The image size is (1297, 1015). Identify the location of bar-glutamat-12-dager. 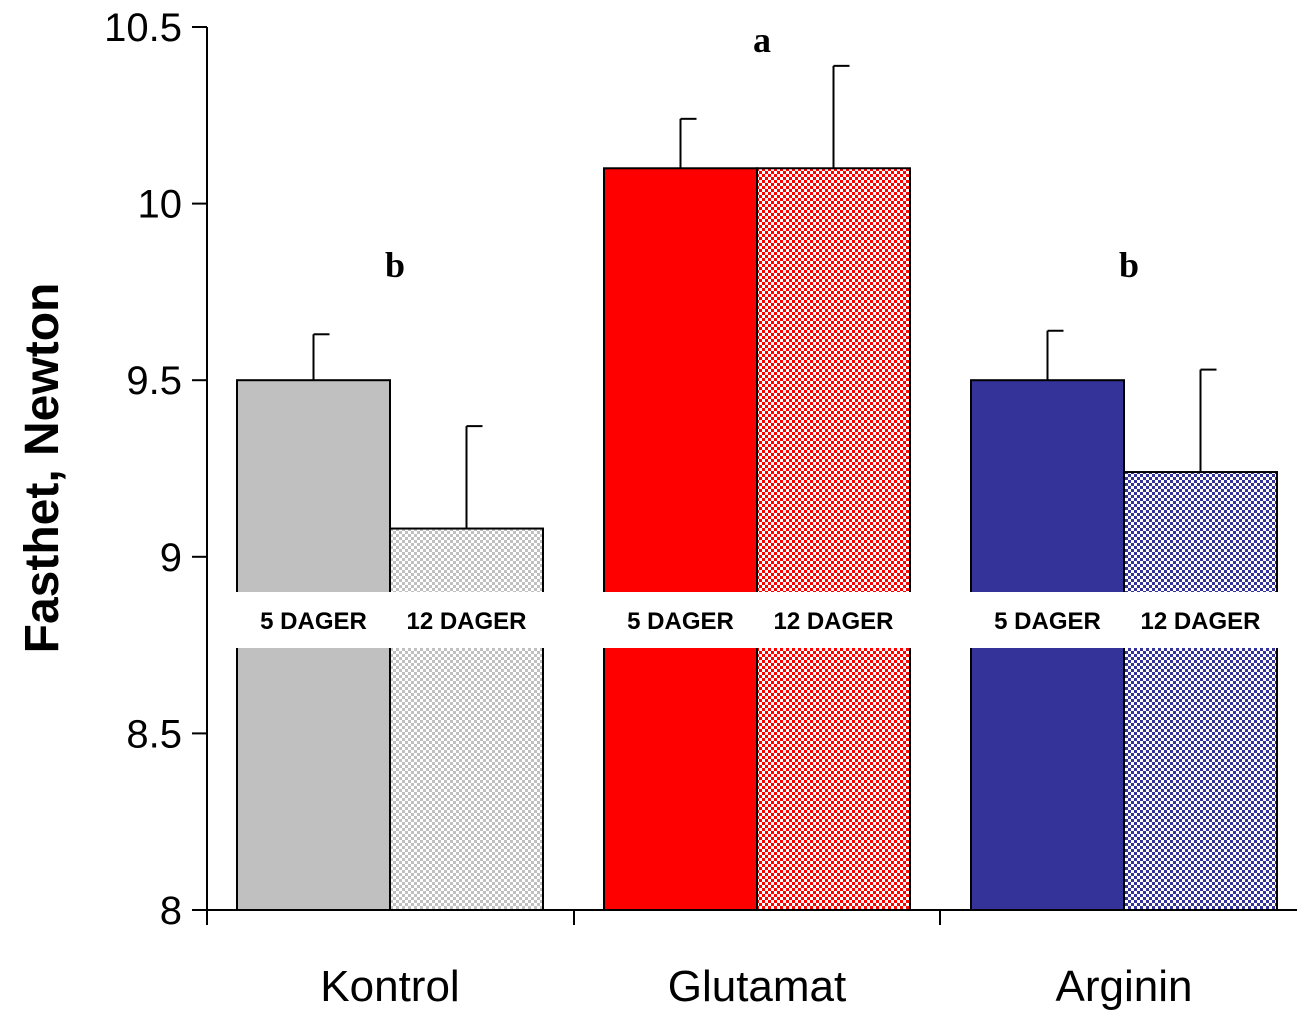
(833, 539).